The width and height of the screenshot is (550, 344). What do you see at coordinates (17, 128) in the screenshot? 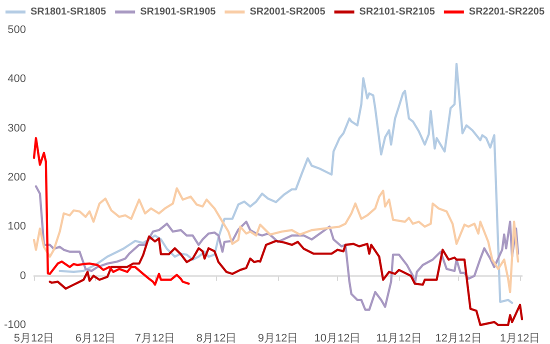
I see `y-tick-label: 300` at bounding box center [17, 128].